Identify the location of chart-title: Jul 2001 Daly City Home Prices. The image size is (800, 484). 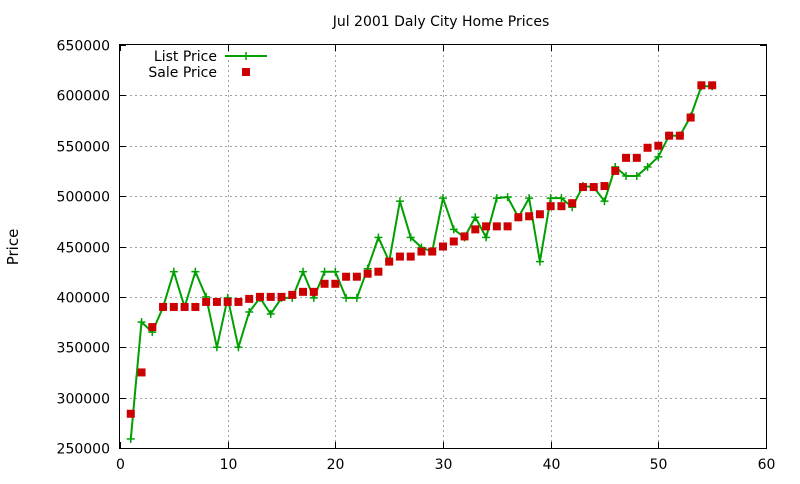
(441, 22).